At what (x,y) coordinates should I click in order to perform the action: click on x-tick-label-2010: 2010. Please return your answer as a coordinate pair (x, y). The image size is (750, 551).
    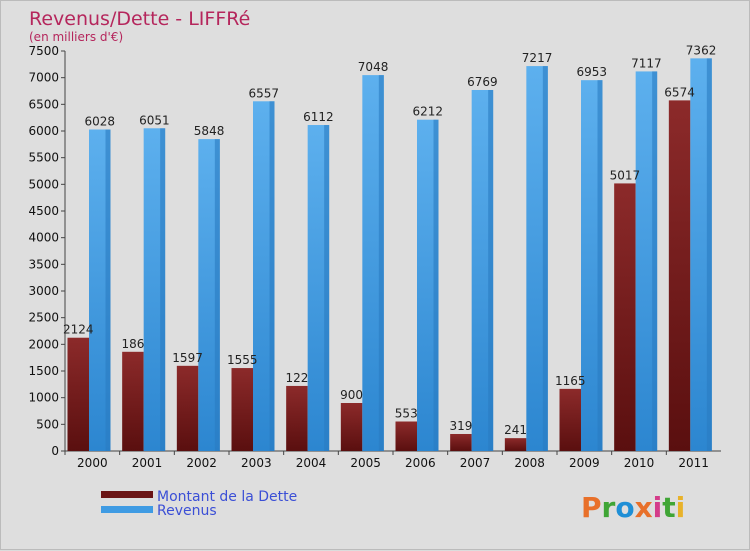
    Looking at the image, I should click on (639, 463).